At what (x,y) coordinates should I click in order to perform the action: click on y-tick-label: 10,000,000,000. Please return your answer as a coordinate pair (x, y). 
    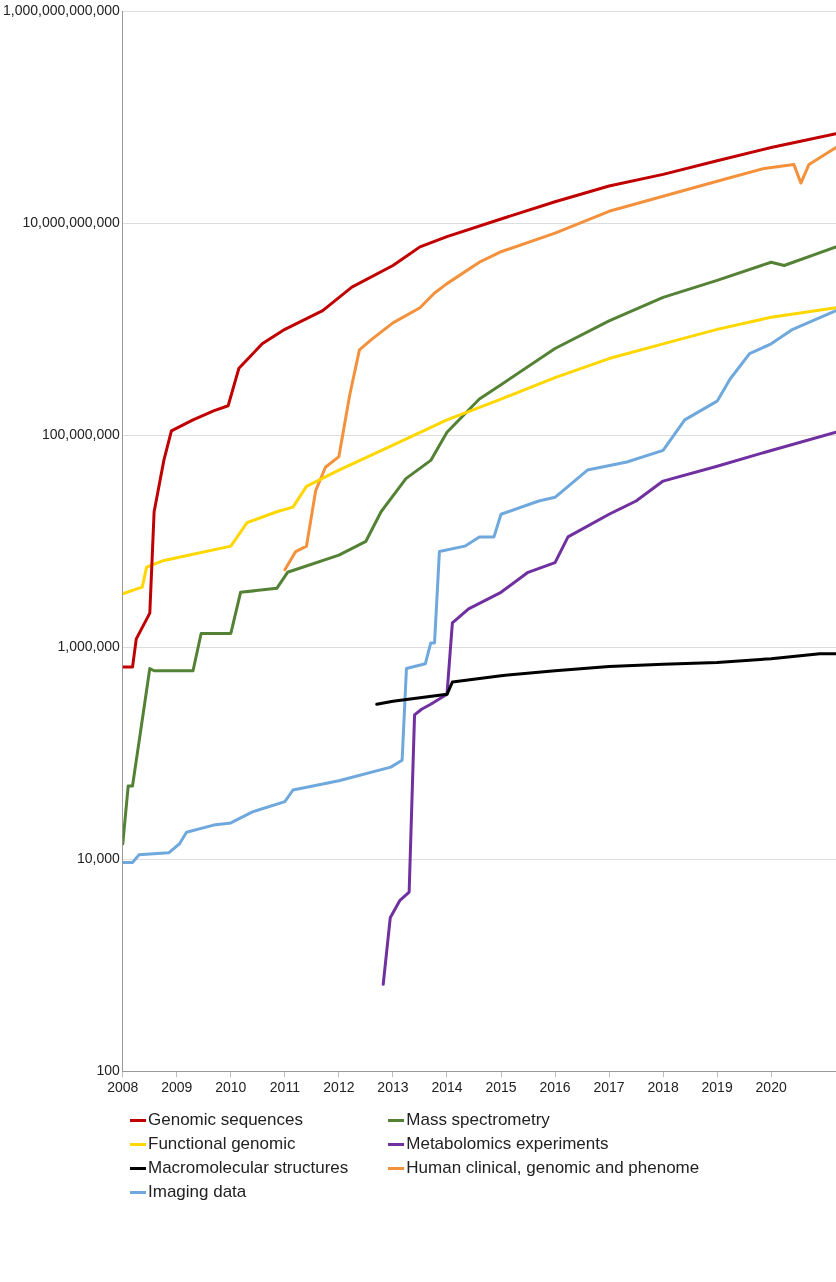
    Looking at the image, I should click on (71, 222).